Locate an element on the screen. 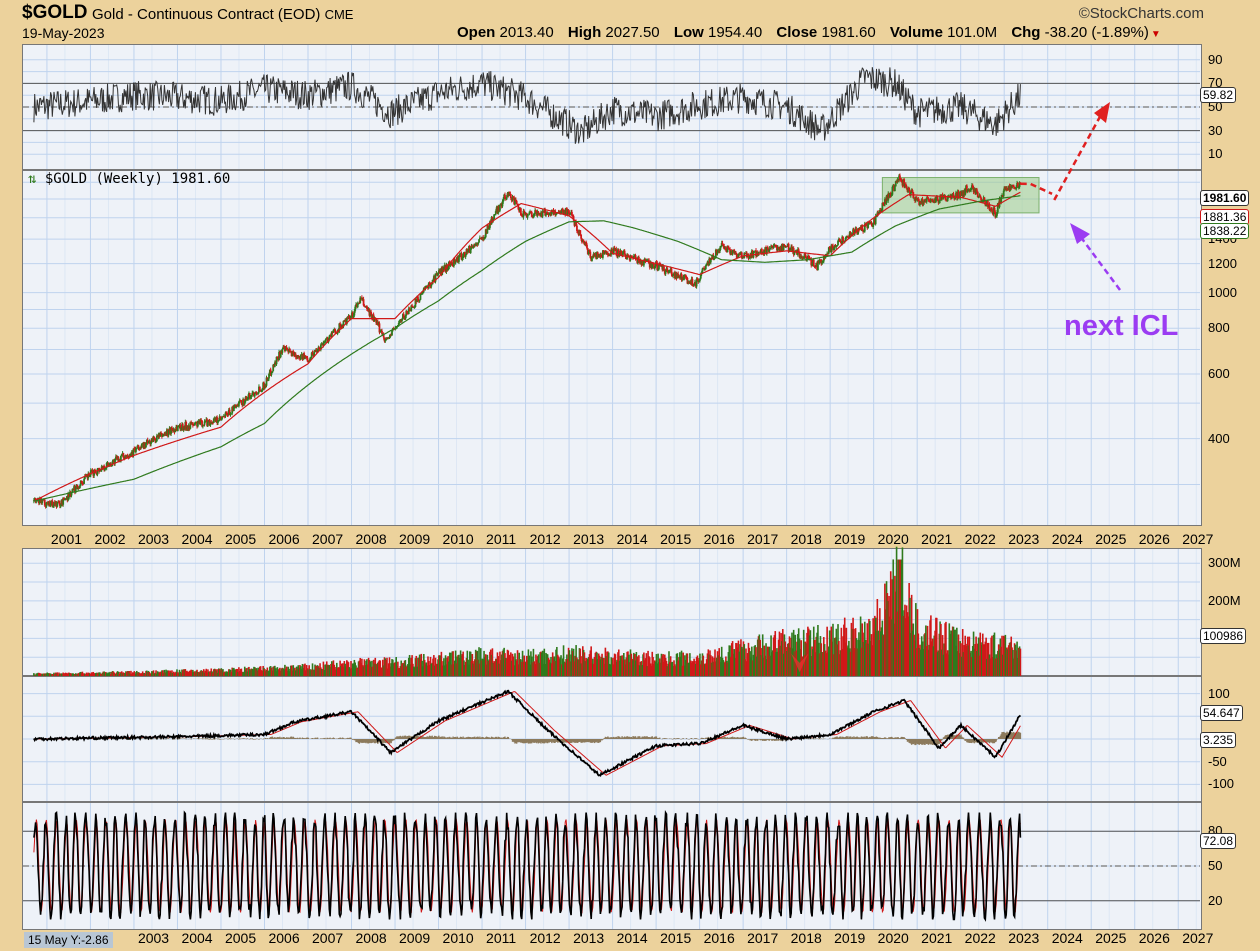  brand: ©StockCharts.com is located at coordinates (1141, 13).